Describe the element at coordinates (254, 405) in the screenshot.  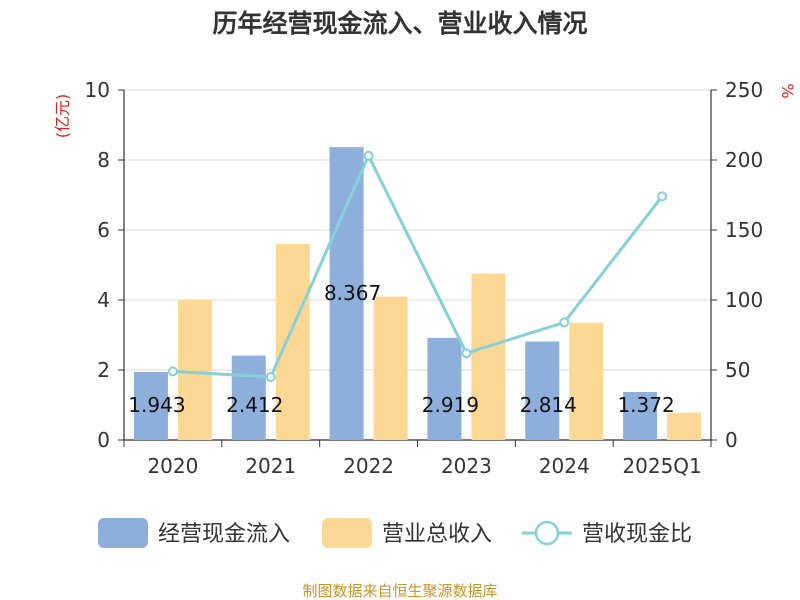
I see `data-label: 2.412` at that location.